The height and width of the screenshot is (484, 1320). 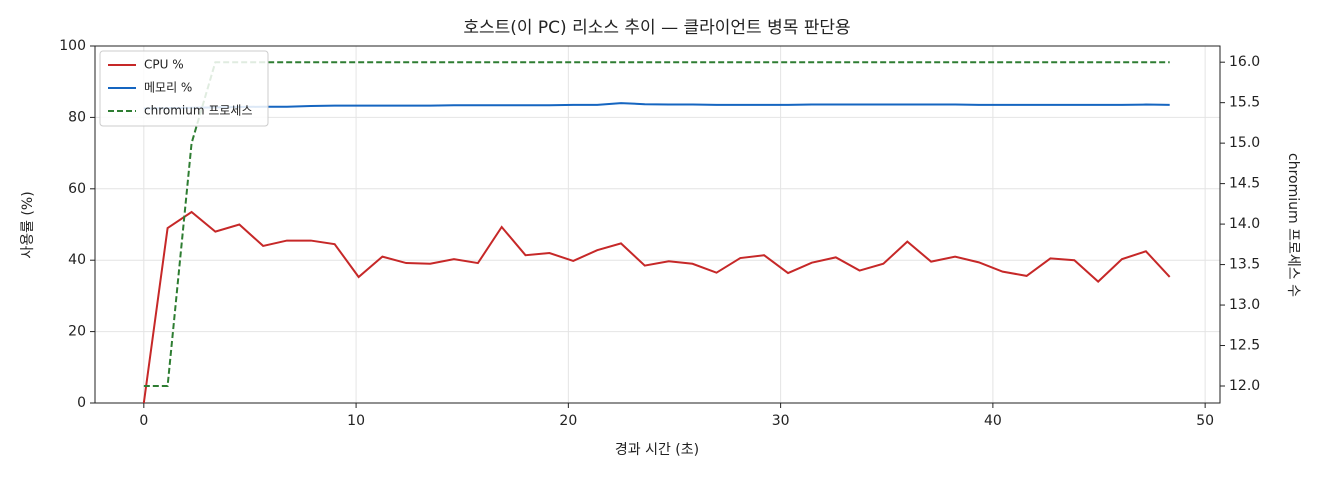 I want to click on y-tick-label: 80, so click(x=77, y=117).